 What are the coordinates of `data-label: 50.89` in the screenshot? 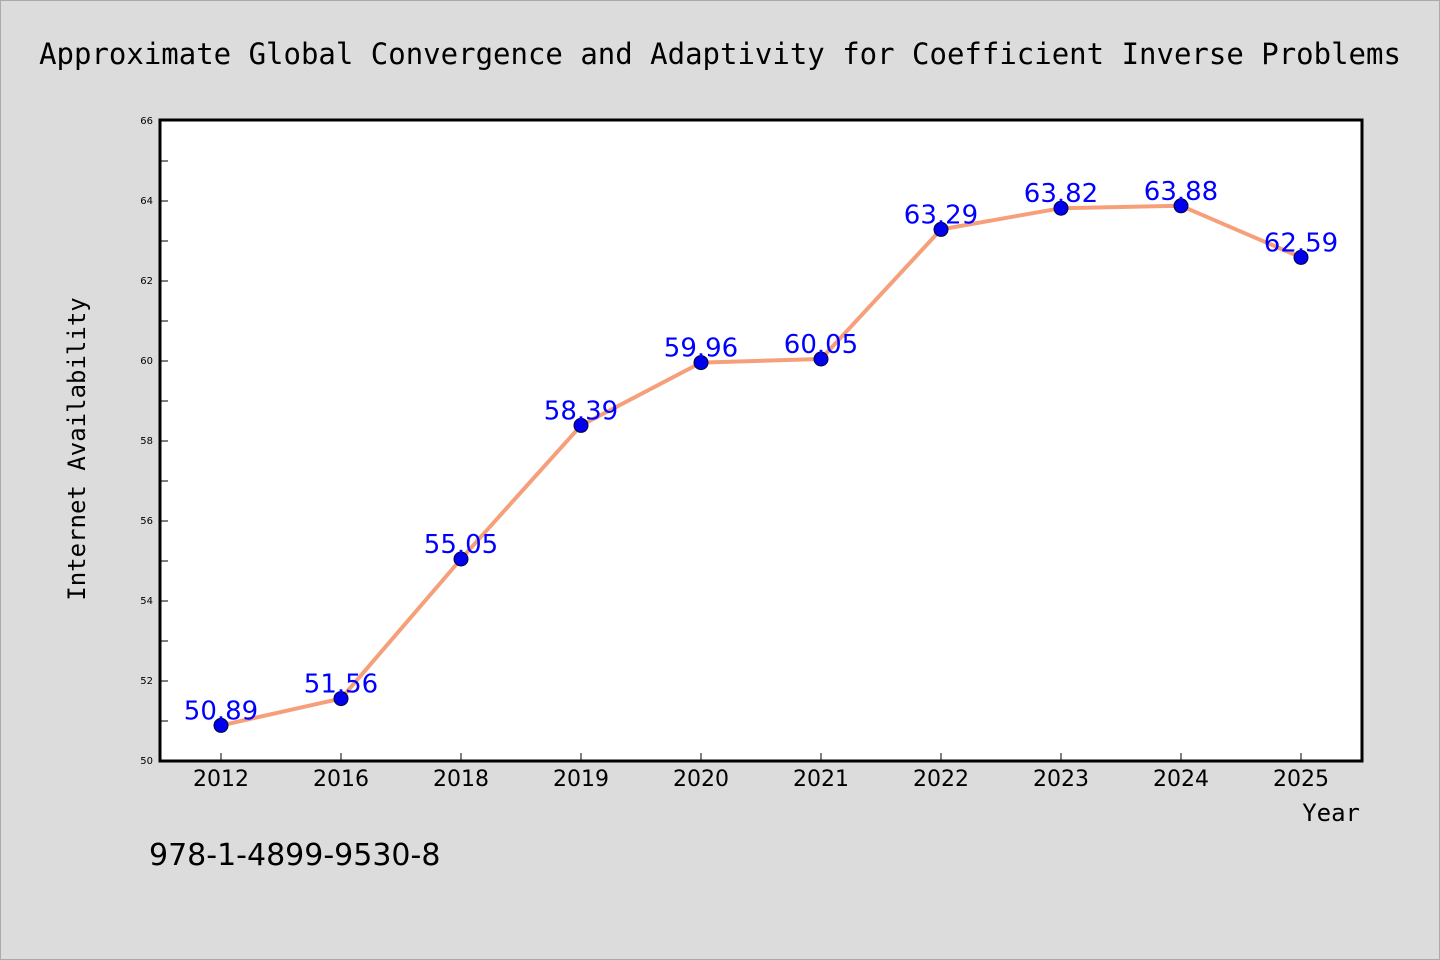 It's located at (221, 711).